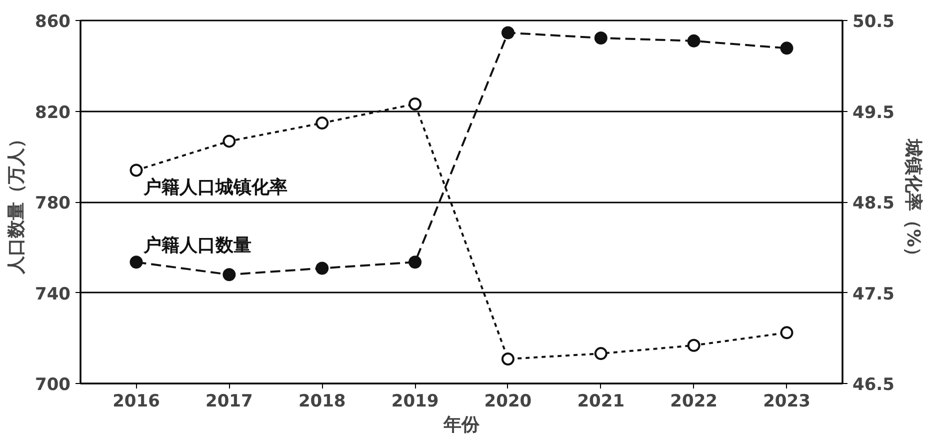  What do you see at coordinates (53, 385) in the screenshot?
I see `y-tick-label: 700` at bounding box center [53, 385].